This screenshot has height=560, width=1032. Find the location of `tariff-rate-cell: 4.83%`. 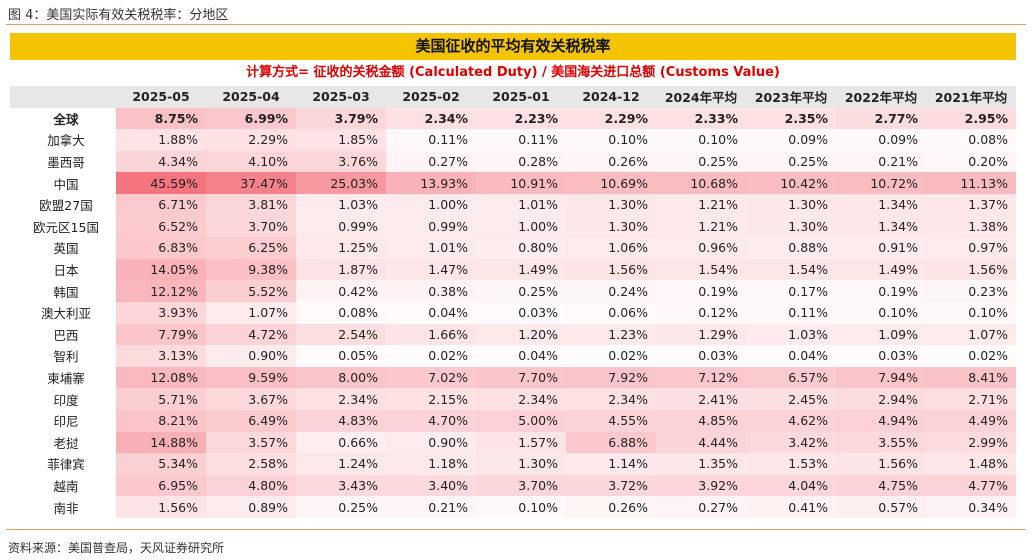

tariff-rate-cell: 4.83% is located at coordinates (341, 420).